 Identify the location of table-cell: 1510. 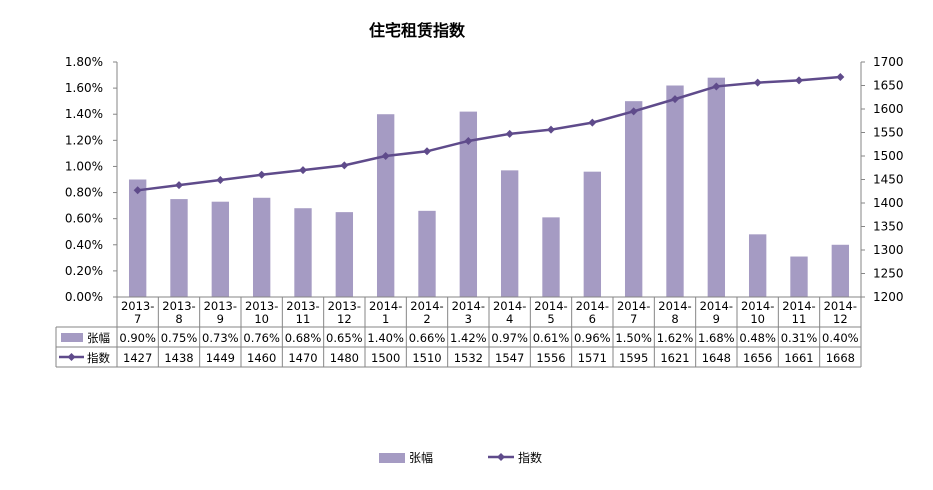
(426, 358).